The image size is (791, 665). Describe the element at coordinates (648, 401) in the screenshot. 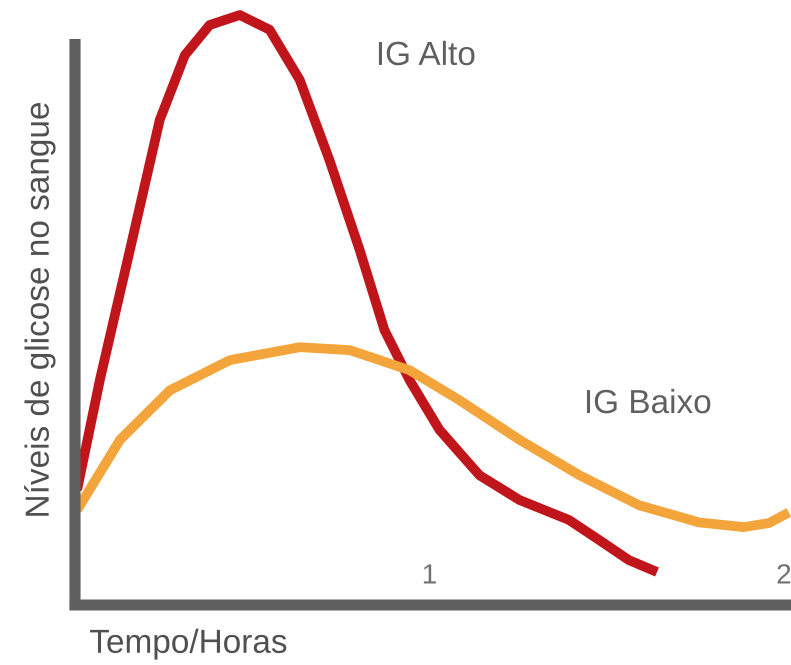

I see `series-label: IG Baixo` at that location.